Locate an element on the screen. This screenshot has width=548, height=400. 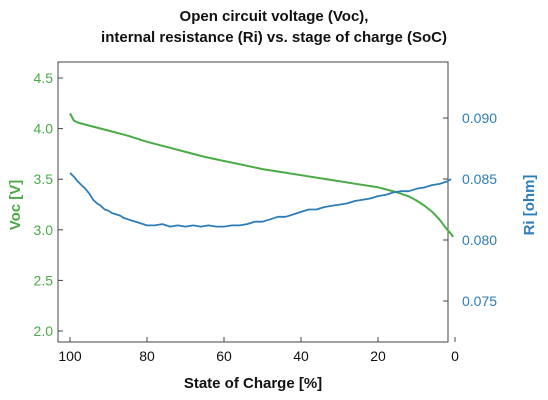
right-tick-label: 0.090 is located at coordinates (479, 118).